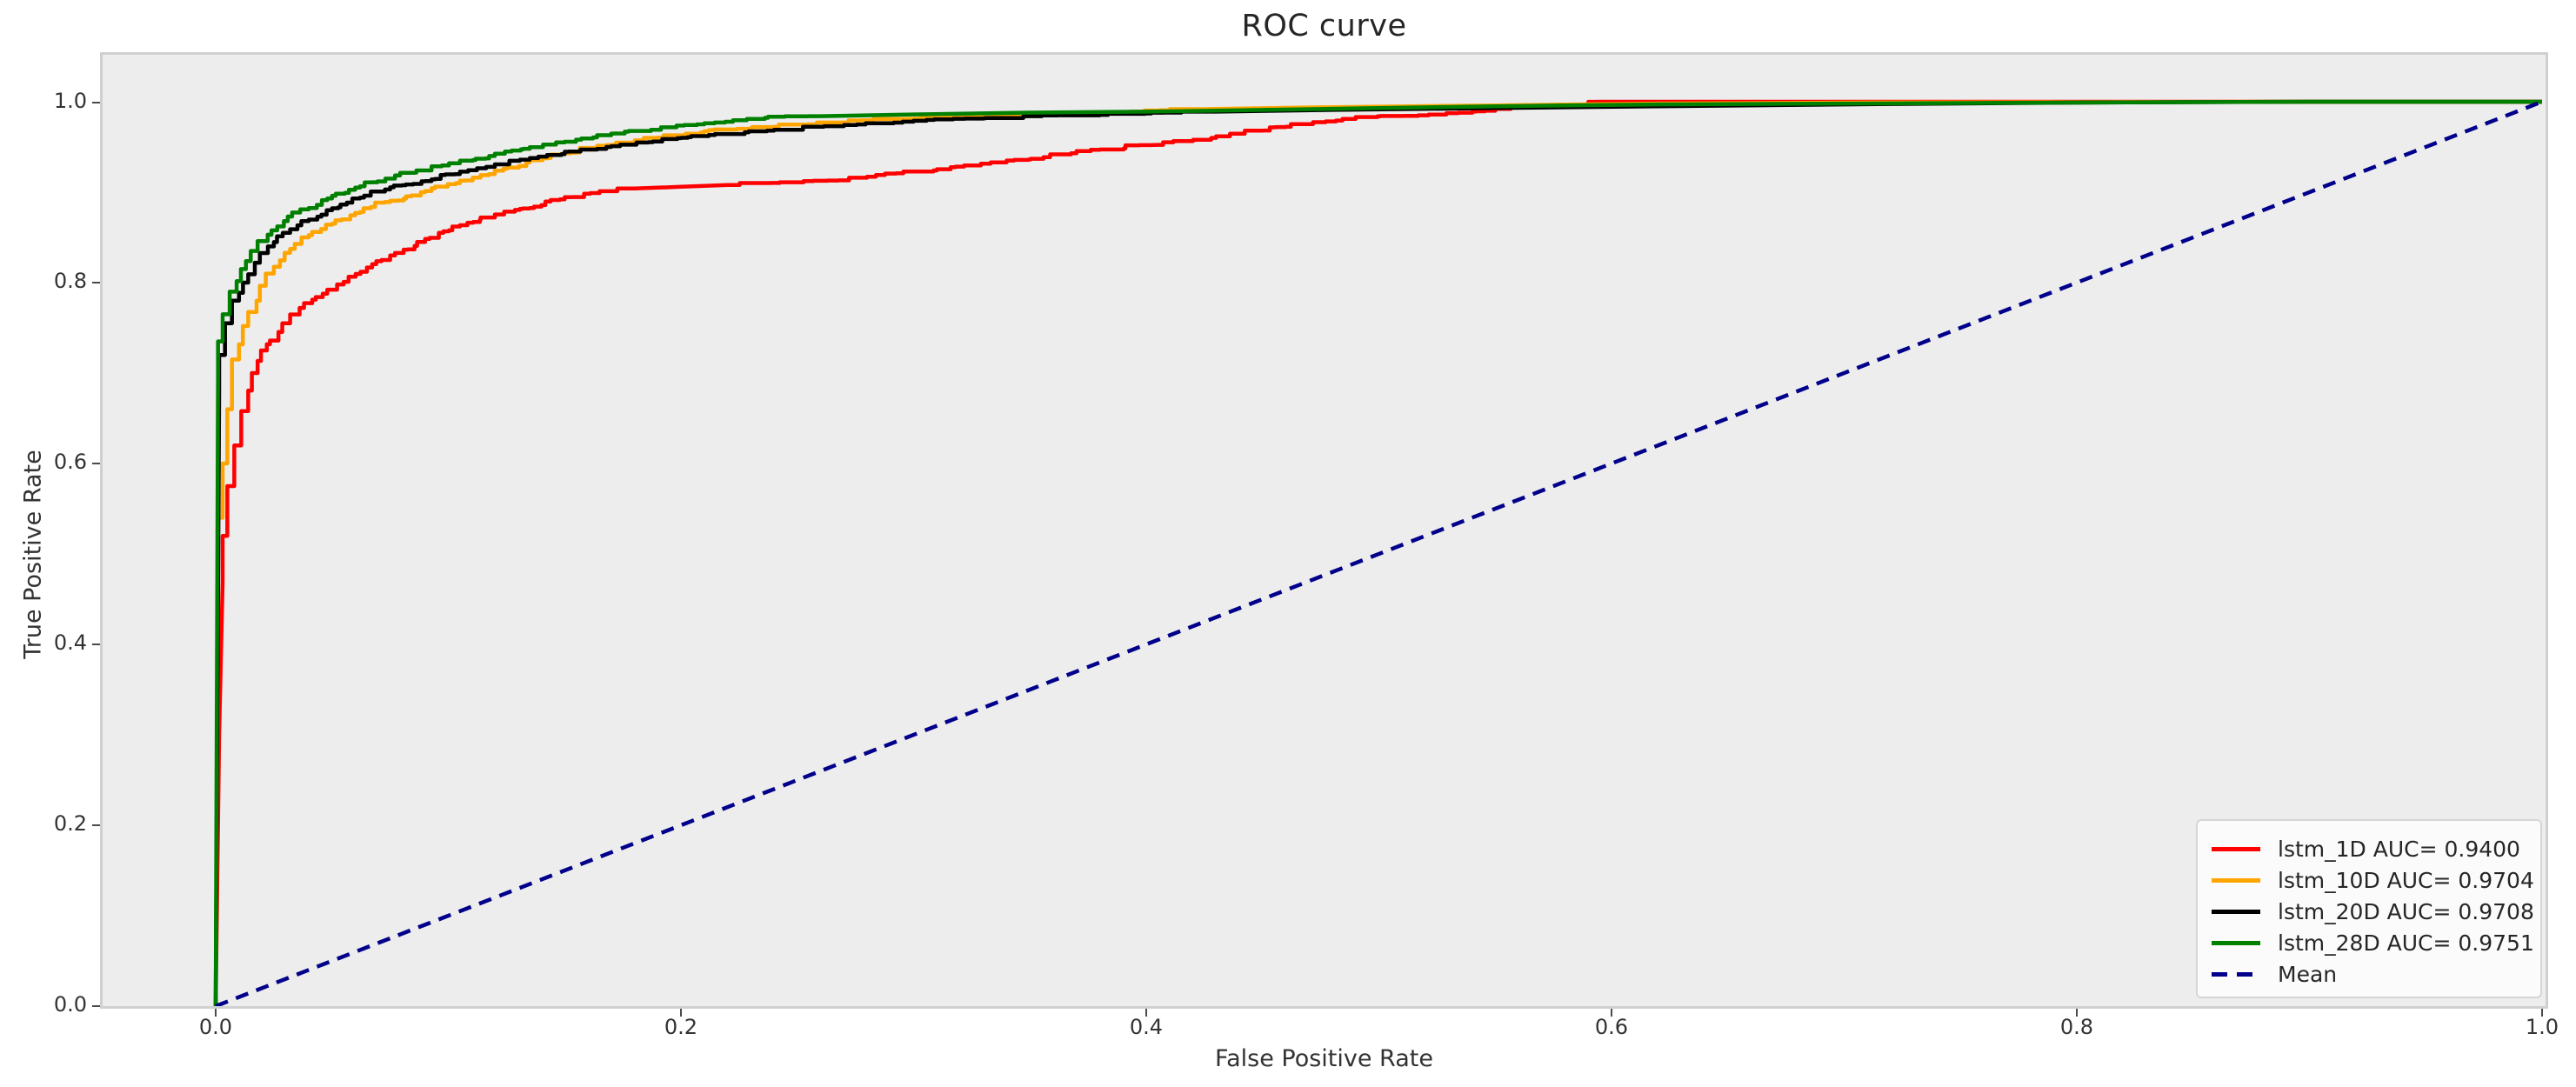 Image resolution: width=2576 pixels, height=1087 pixels. I want to click on legend-label: lstm_1D AUC= 0.9400, so click(2399, 849).